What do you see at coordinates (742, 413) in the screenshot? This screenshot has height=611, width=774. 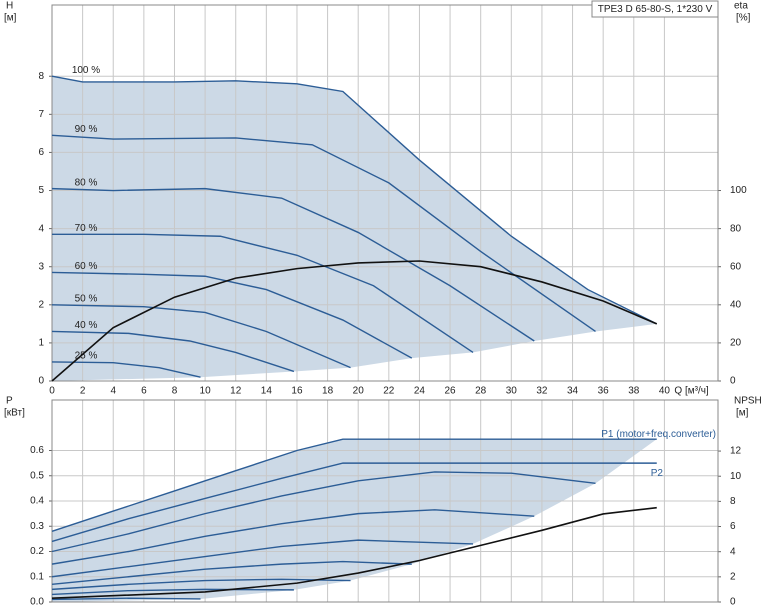 I see `y2-axis-unit: [м]` at bounding box center [742, 413].